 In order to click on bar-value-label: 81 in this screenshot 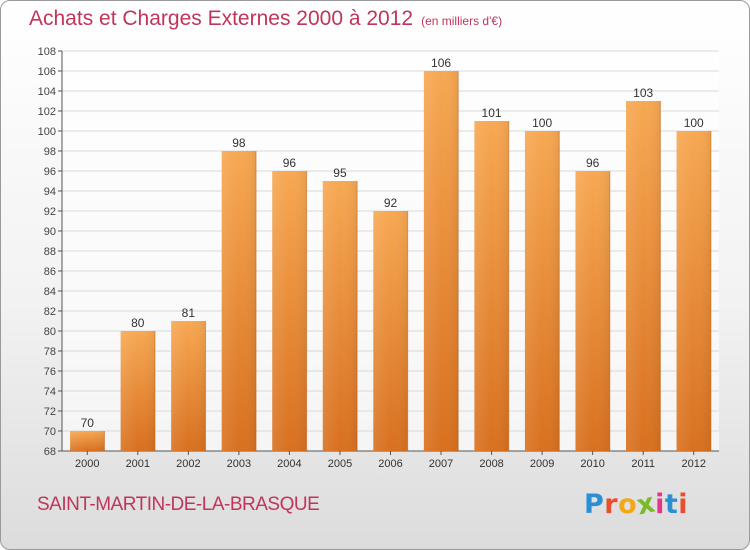, I will do `click(189, 313)`.